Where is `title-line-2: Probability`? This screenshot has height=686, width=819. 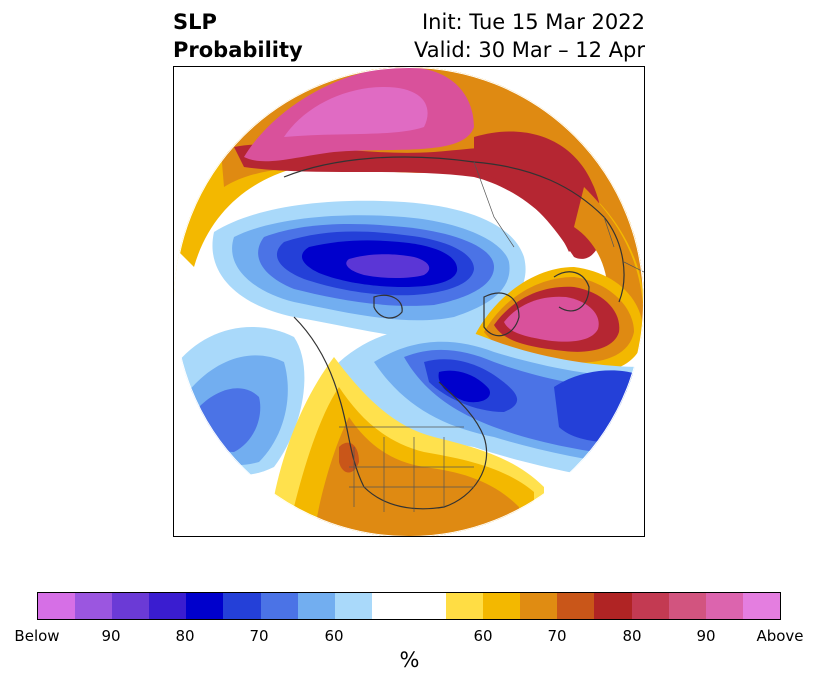 title-line-2: Probability is located at coordinates (238, 50).